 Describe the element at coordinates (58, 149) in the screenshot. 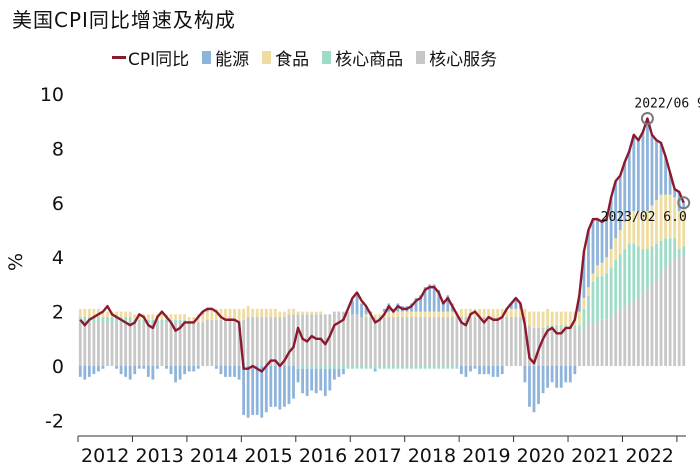

I see `y-tick-label: 8` at that location.